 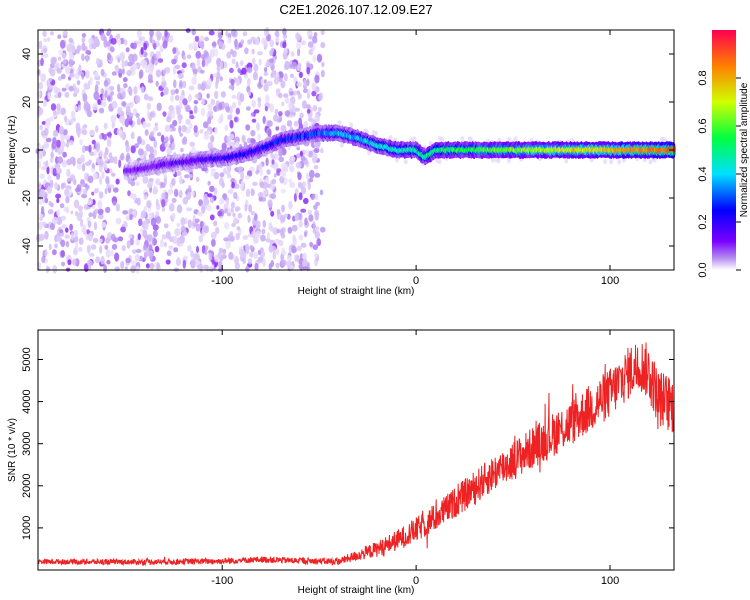 I want to click on x-tick-label: 0, so click(x=416, y=581).